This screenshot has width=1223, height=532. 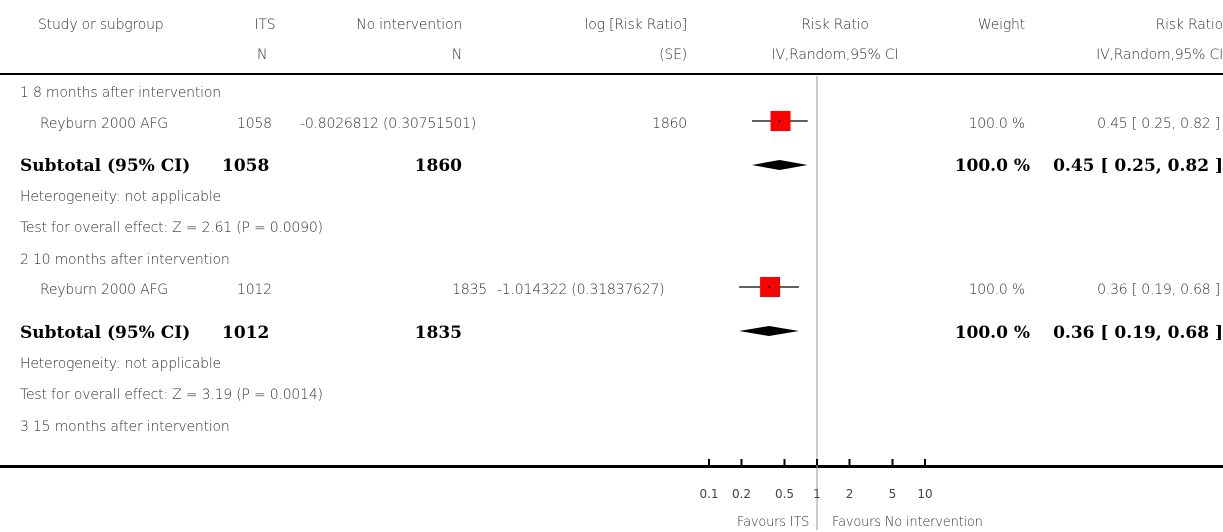 What do you see at coordinates (456, 55) in the screenshot?
I see `header-no-intervention-n: N` at bounding box center [456, 55].